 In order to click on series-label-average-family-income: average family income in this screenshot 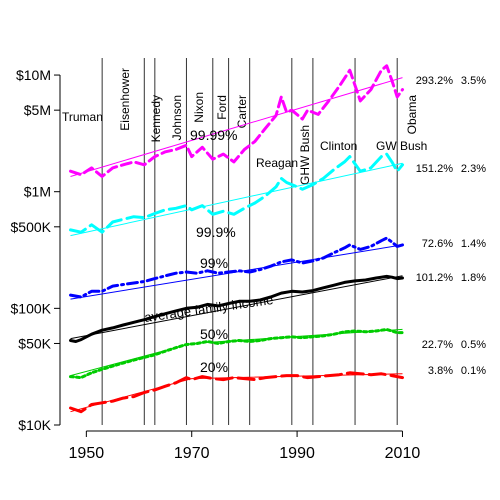, I will do `click(208, 308)`.